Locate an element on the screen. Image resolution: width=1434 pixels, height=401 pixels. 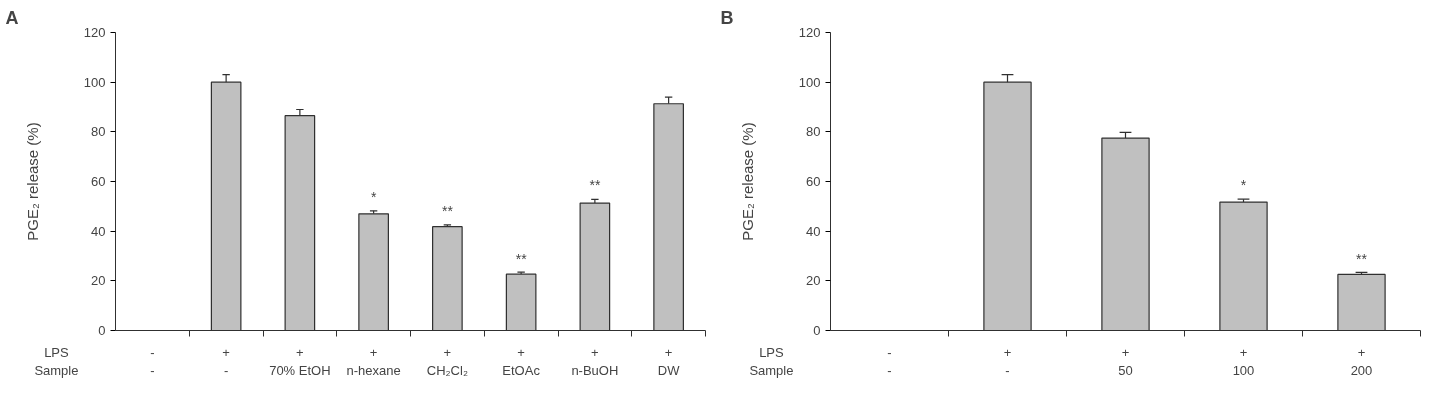
x-tick-label: + n-BuOH is located at coordinates (595, 361).